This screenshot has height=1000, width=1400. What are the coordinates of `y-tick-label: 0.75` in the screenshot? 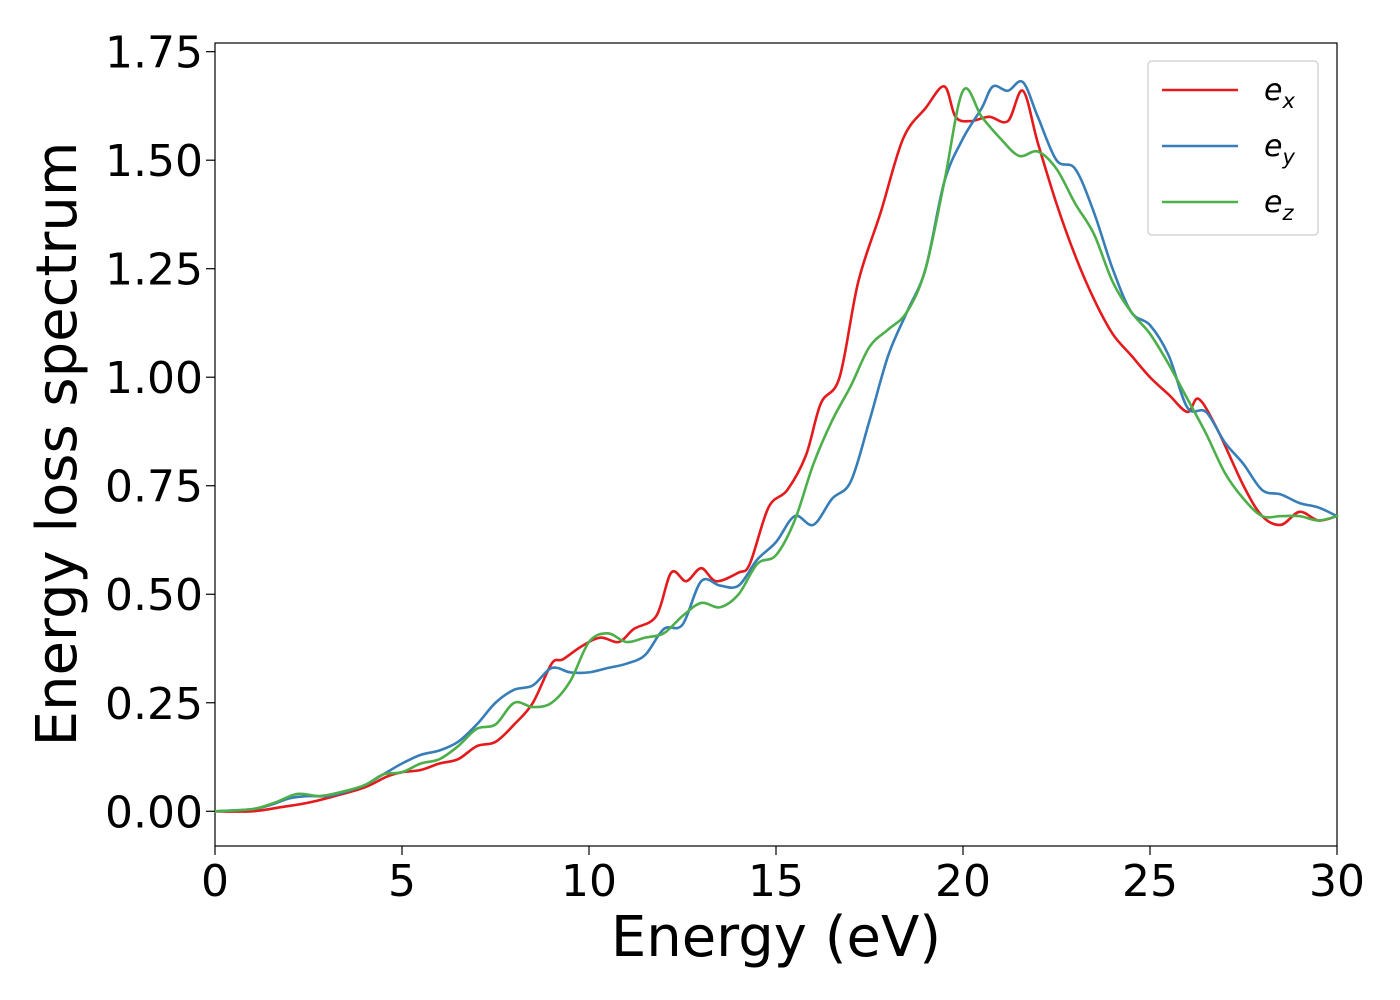 It's located at (154, 487).